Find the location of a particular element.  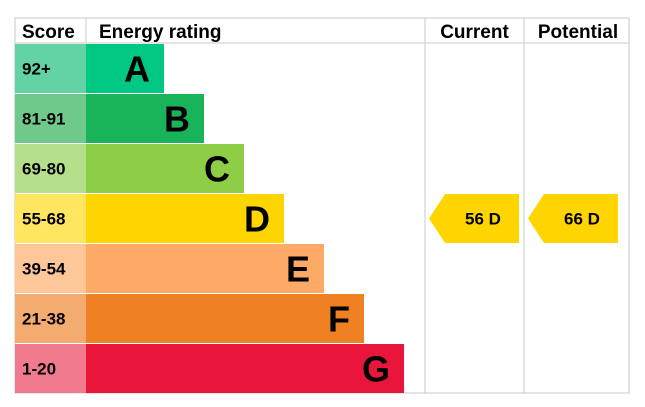

band-bar-c is located at coordinates (165, 168).